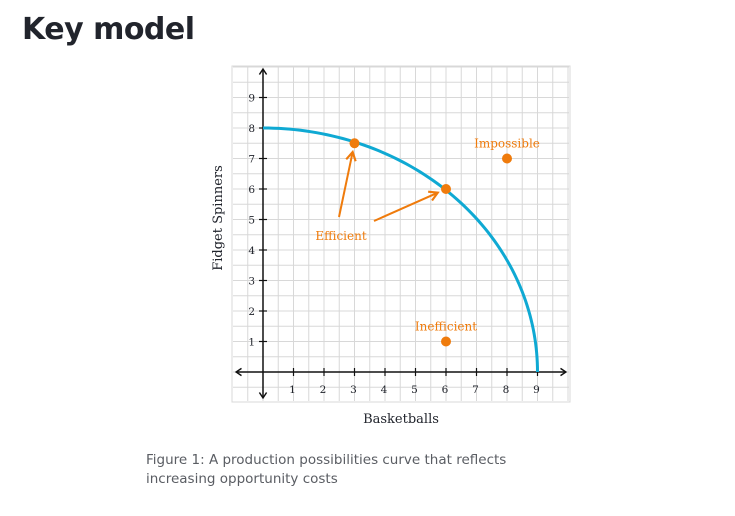 This screenshot has height=516, width=735. I want to click on x-tick-label: 9, so click(536, 390).